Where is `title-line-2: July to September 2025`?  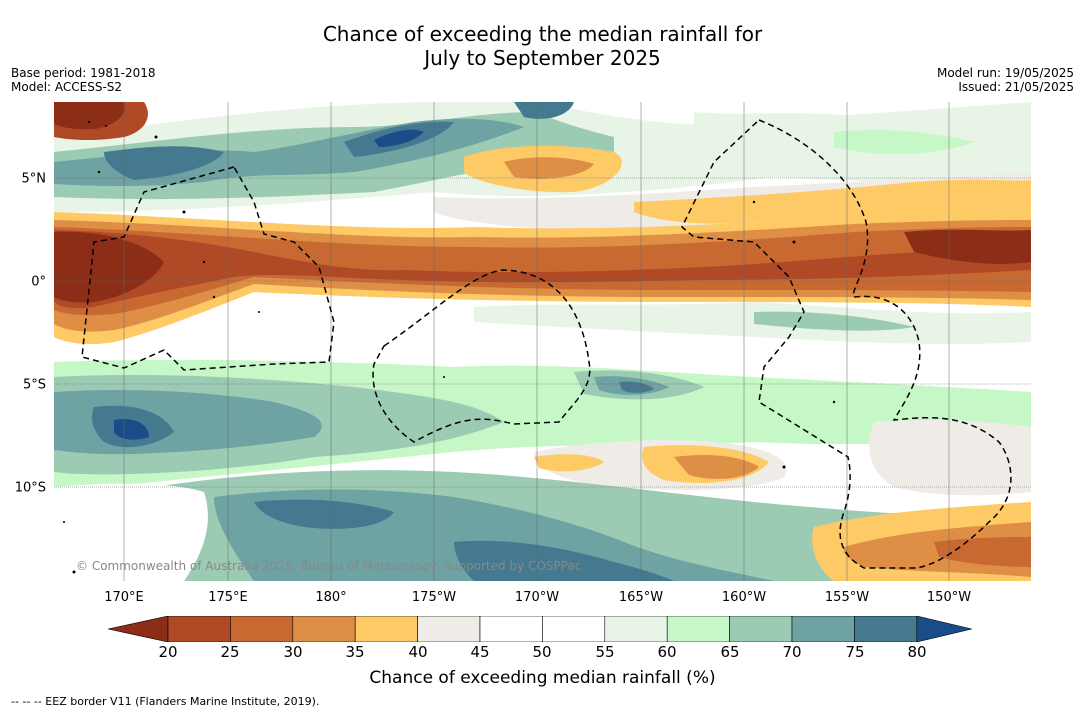
title-line-2: July to September 2025 is located at coordinates (542, 58).